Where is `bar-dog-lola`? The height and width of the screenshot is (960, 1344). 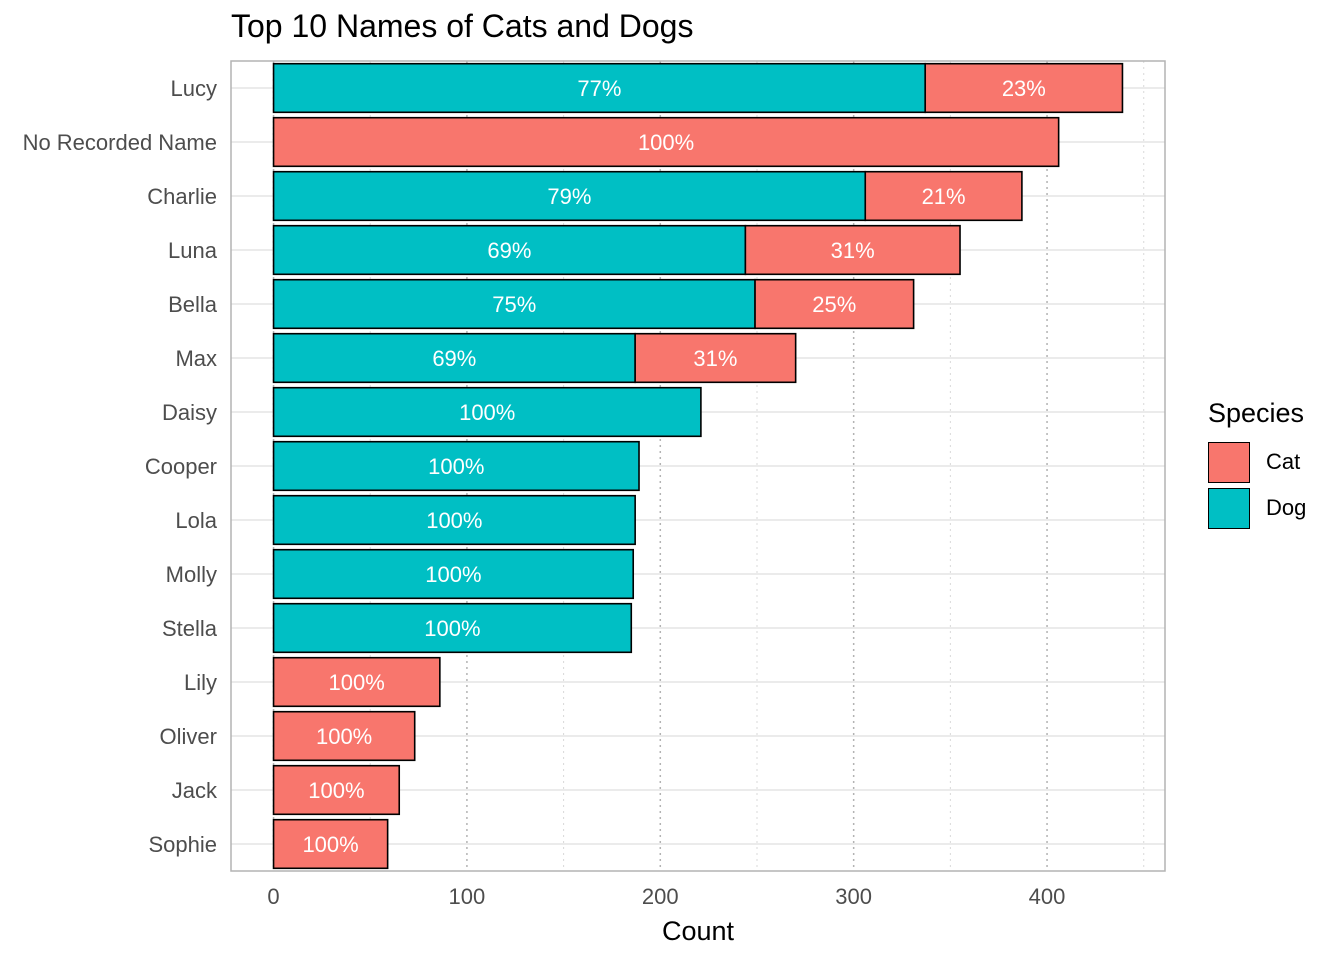
bar-dog-lola is located at coordinates (454, 520).